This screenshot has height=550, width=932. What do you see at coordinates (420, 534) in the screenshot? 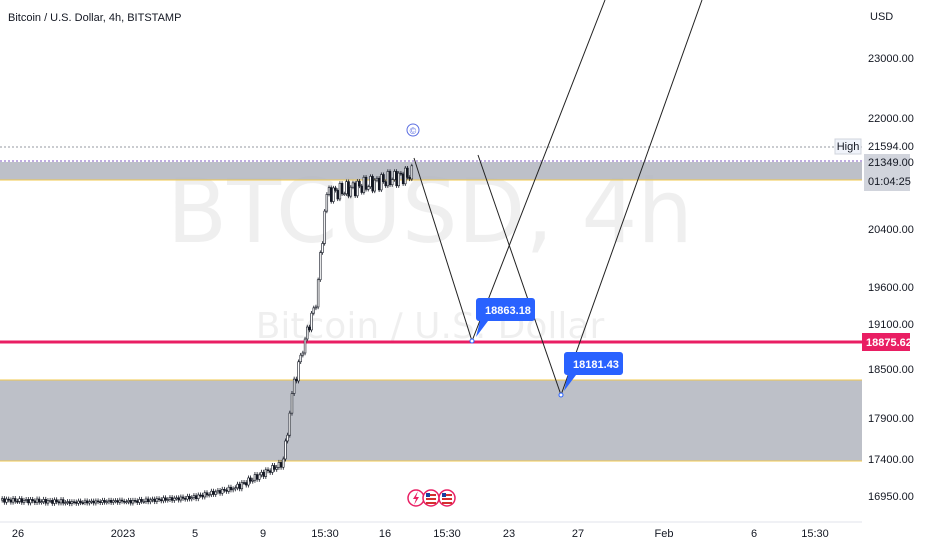
I see `time-axis: 26 2023 5 9 15:30 16 15:30 23 27 Feb 6 15:30` at bounding box center [420, 534].